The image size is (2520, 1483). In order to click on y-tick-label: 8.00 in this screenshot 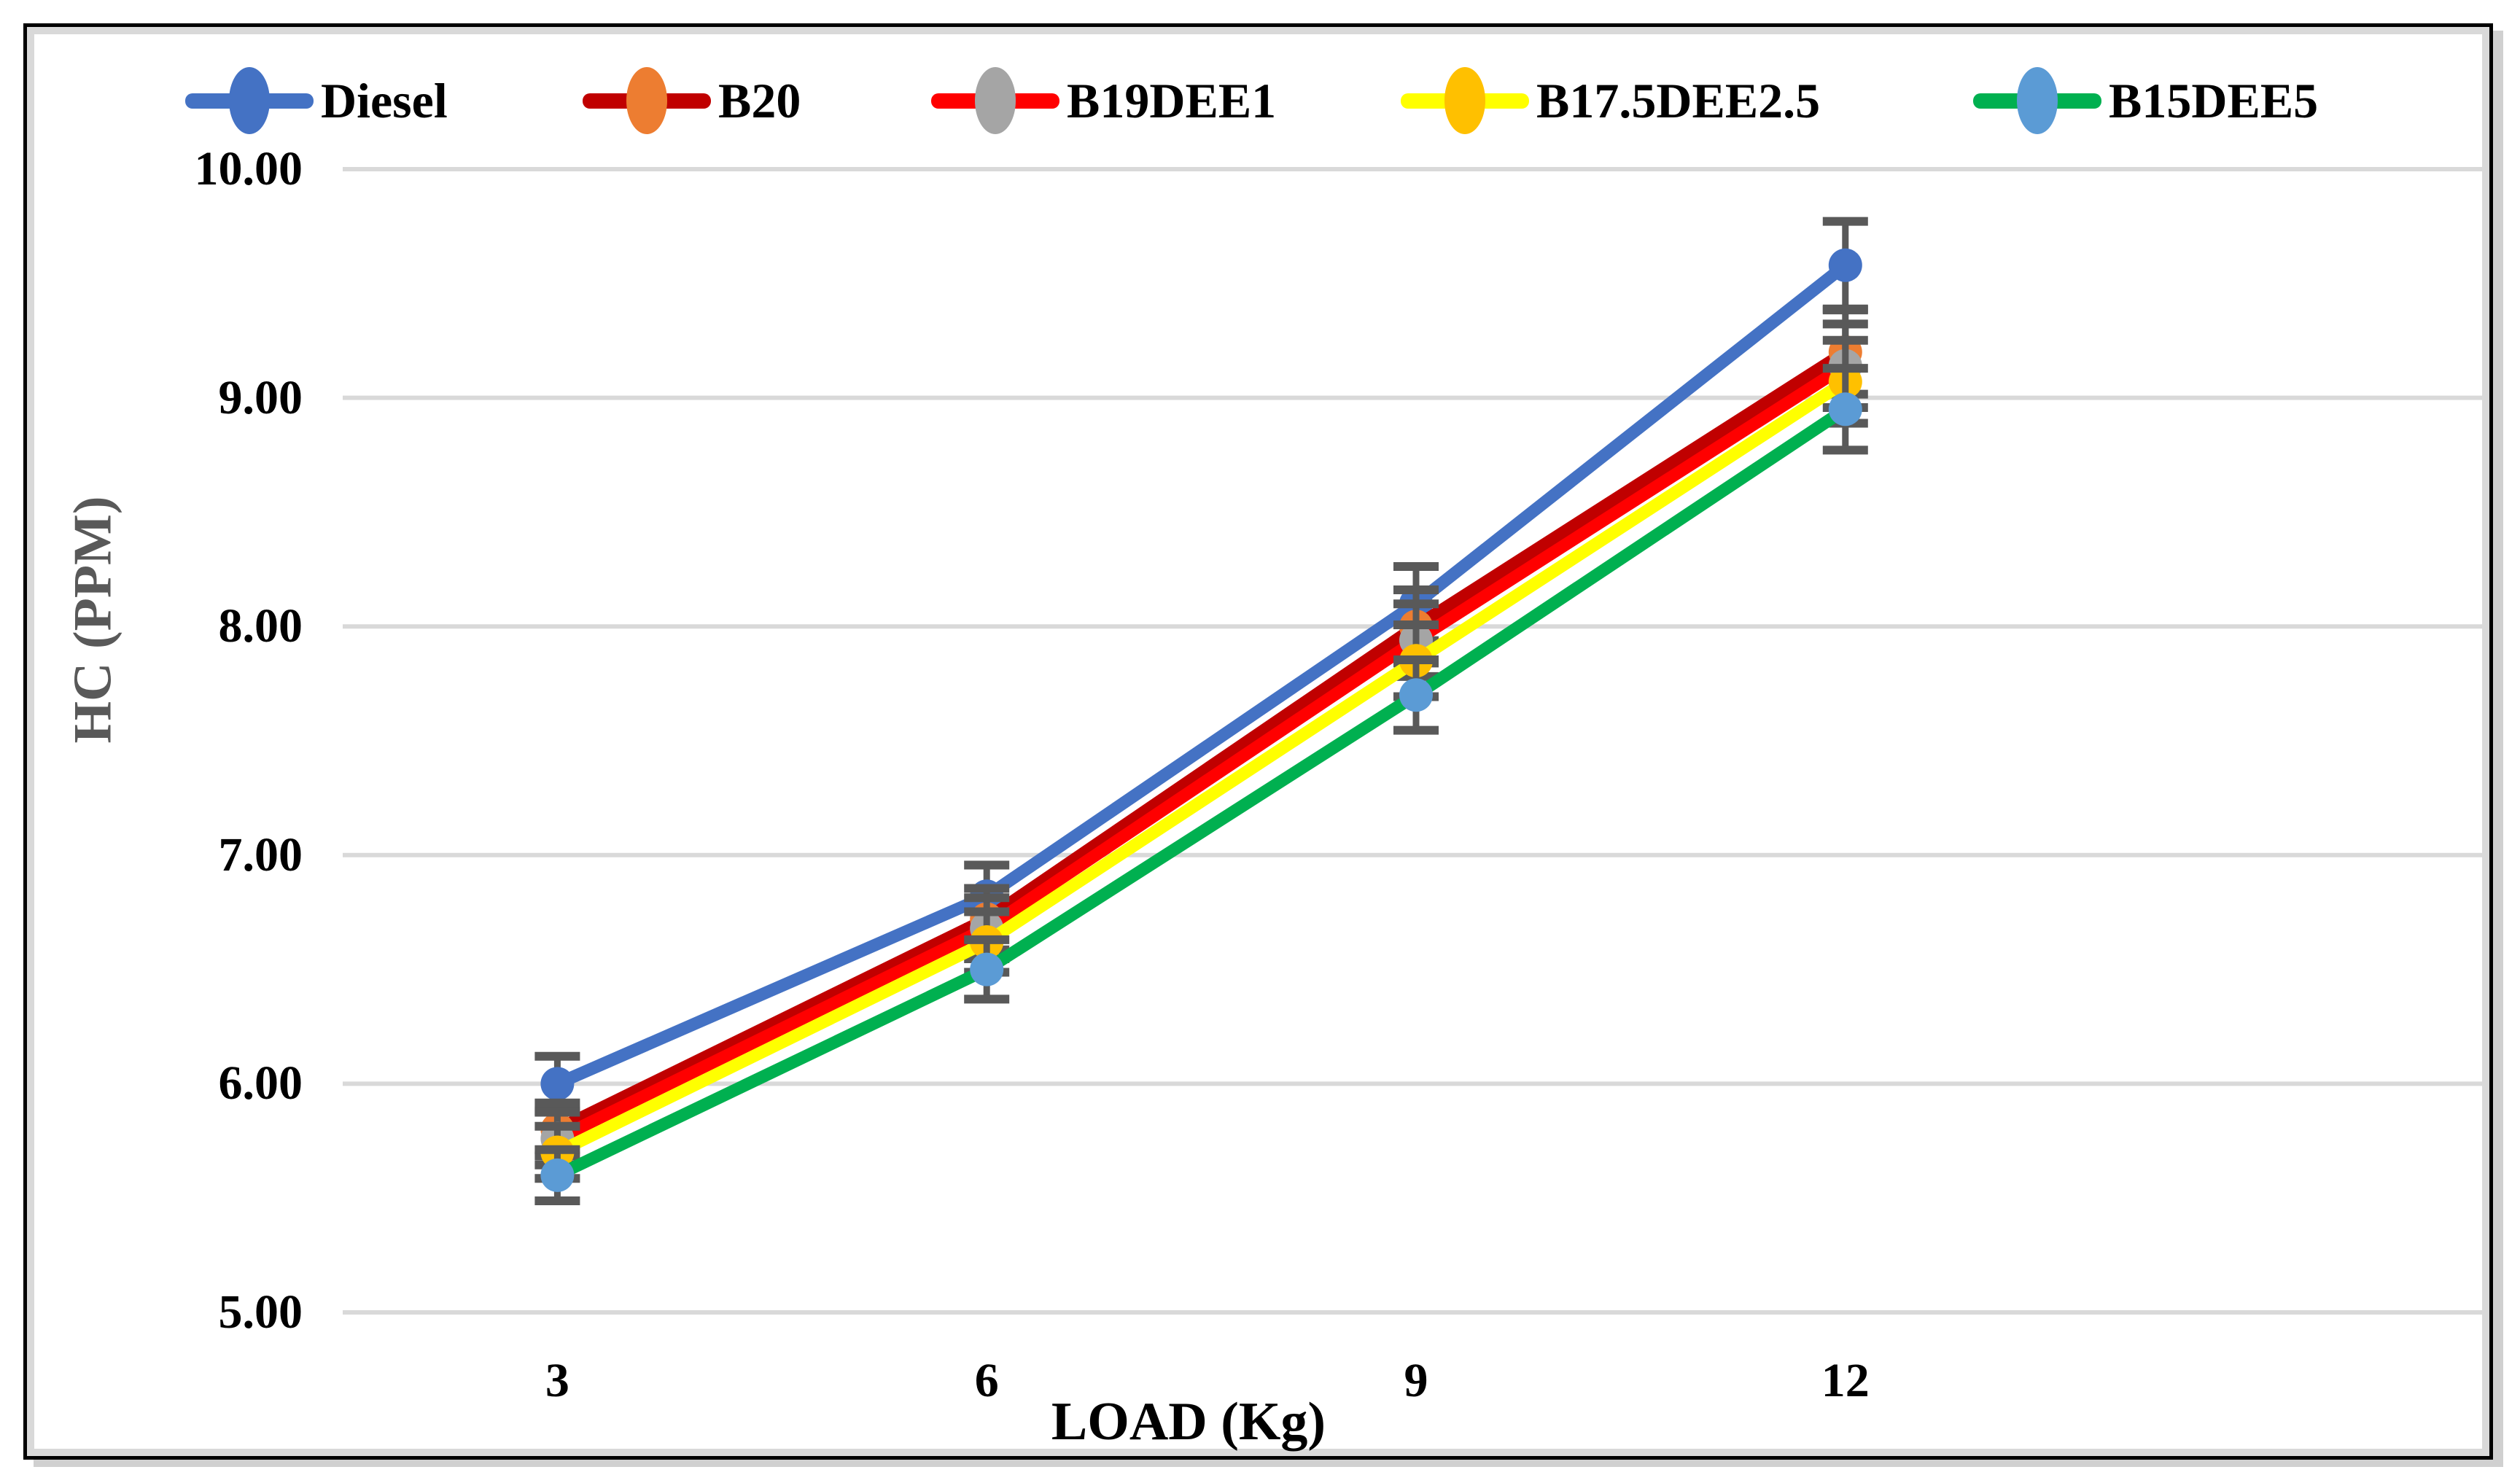, I will do `click(260, 626)`.